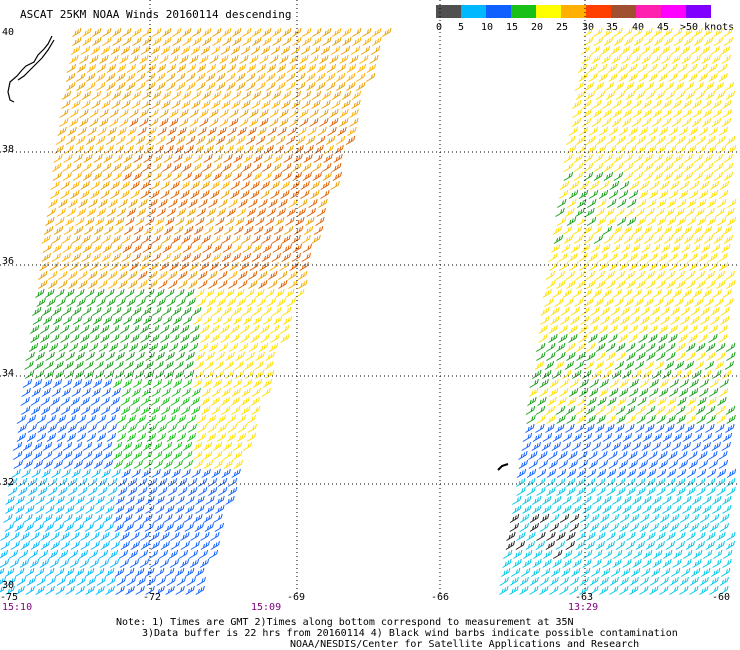 The height and width of the screenshot is (650, 740). What do you see at coordinates (583, 607) in the screenshot?
I see `pass-time-1329: 13:29` at bounding box center [583, 607].